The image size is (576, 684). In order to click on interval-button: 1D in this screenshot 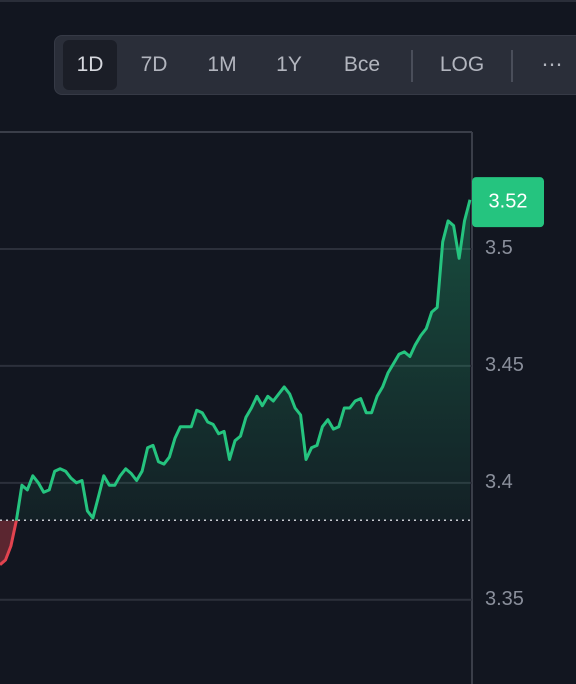, I will do `click(90, 65)`.